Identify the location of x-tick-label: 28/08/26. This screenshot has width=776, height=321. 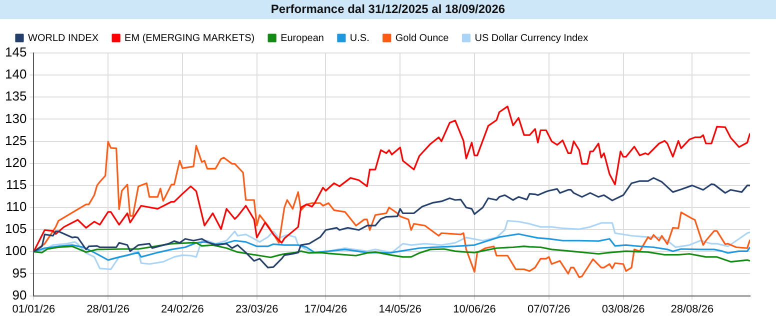
(692, 309).